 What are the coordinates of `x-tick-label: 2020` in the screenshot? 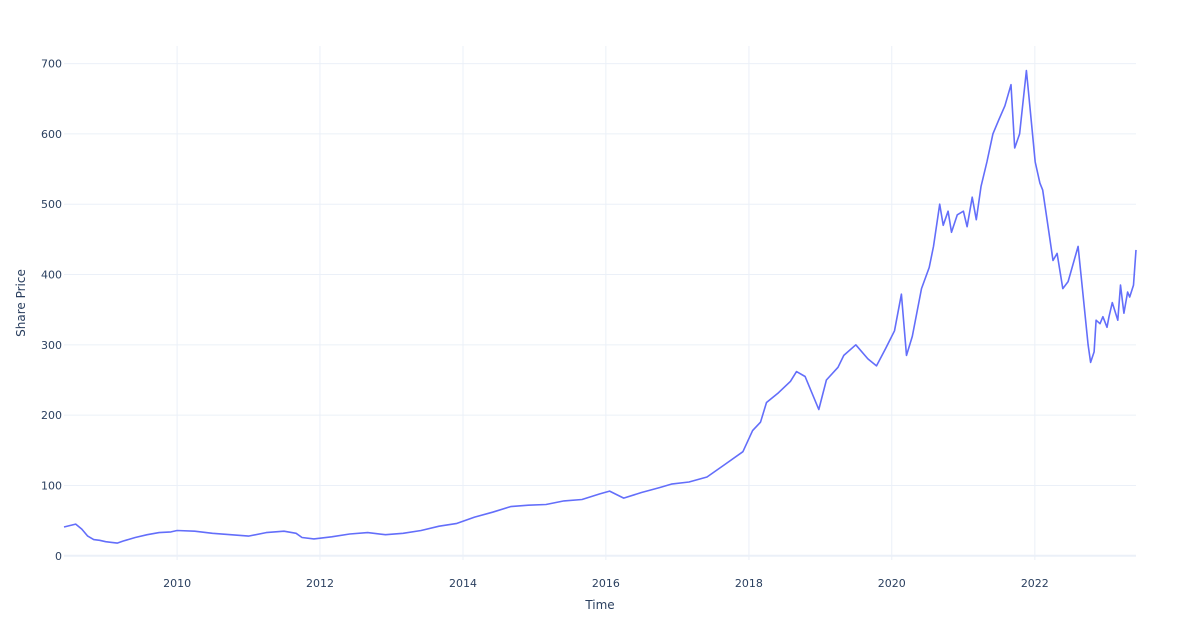 It's located at (892, 583).